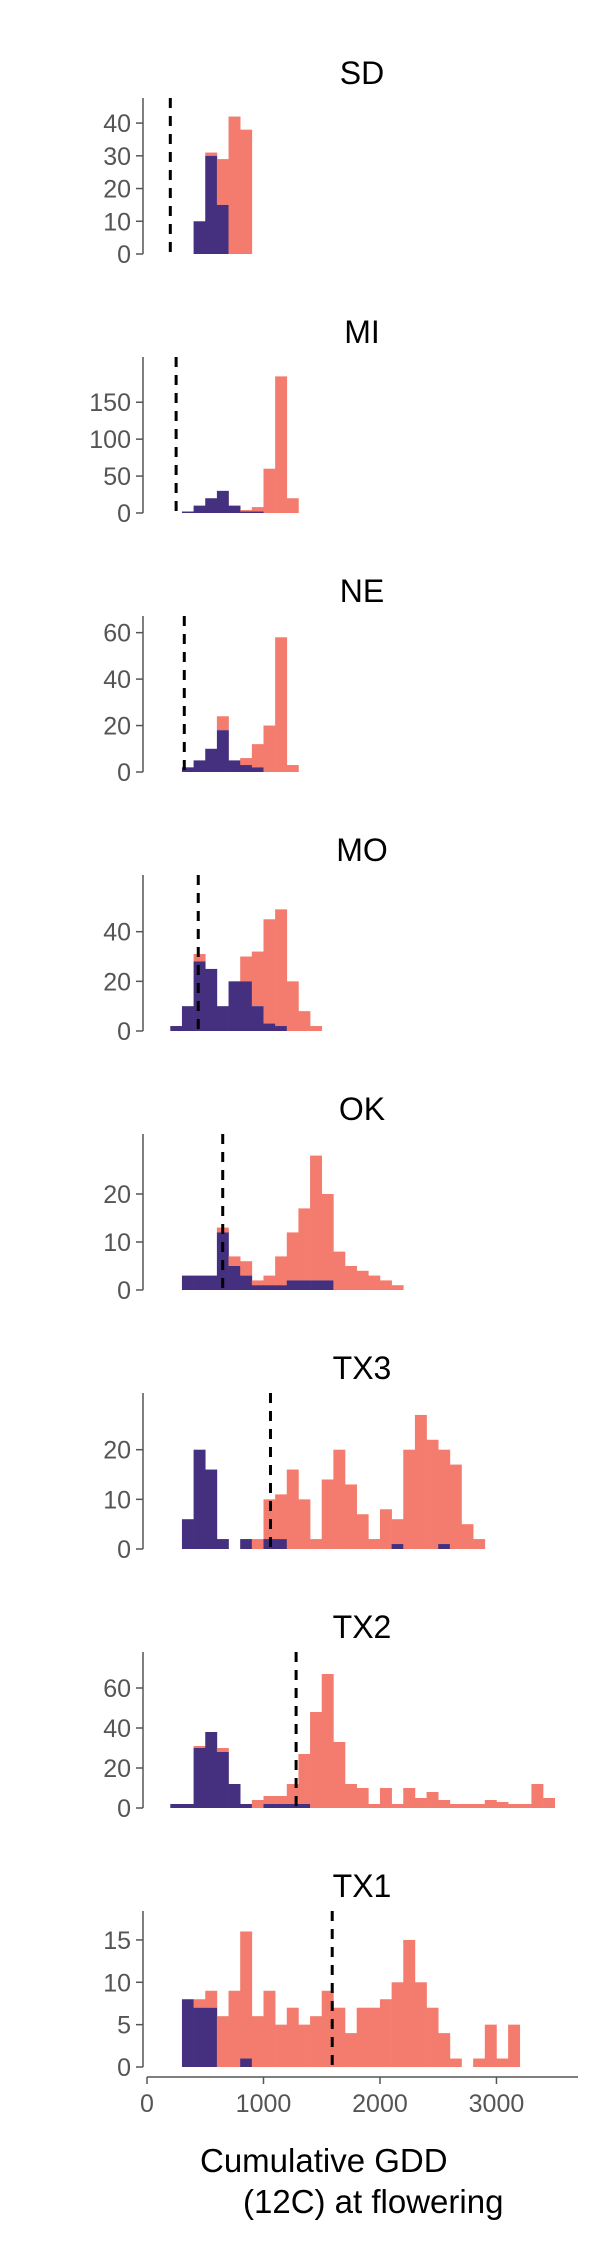 Image resolution: width=607 pixels, height=2250 pixels. What do you see at coordinates (124, 2026) in the screenshot?
I see `y-tick-label: 5` at bounding box center [124, 2026].